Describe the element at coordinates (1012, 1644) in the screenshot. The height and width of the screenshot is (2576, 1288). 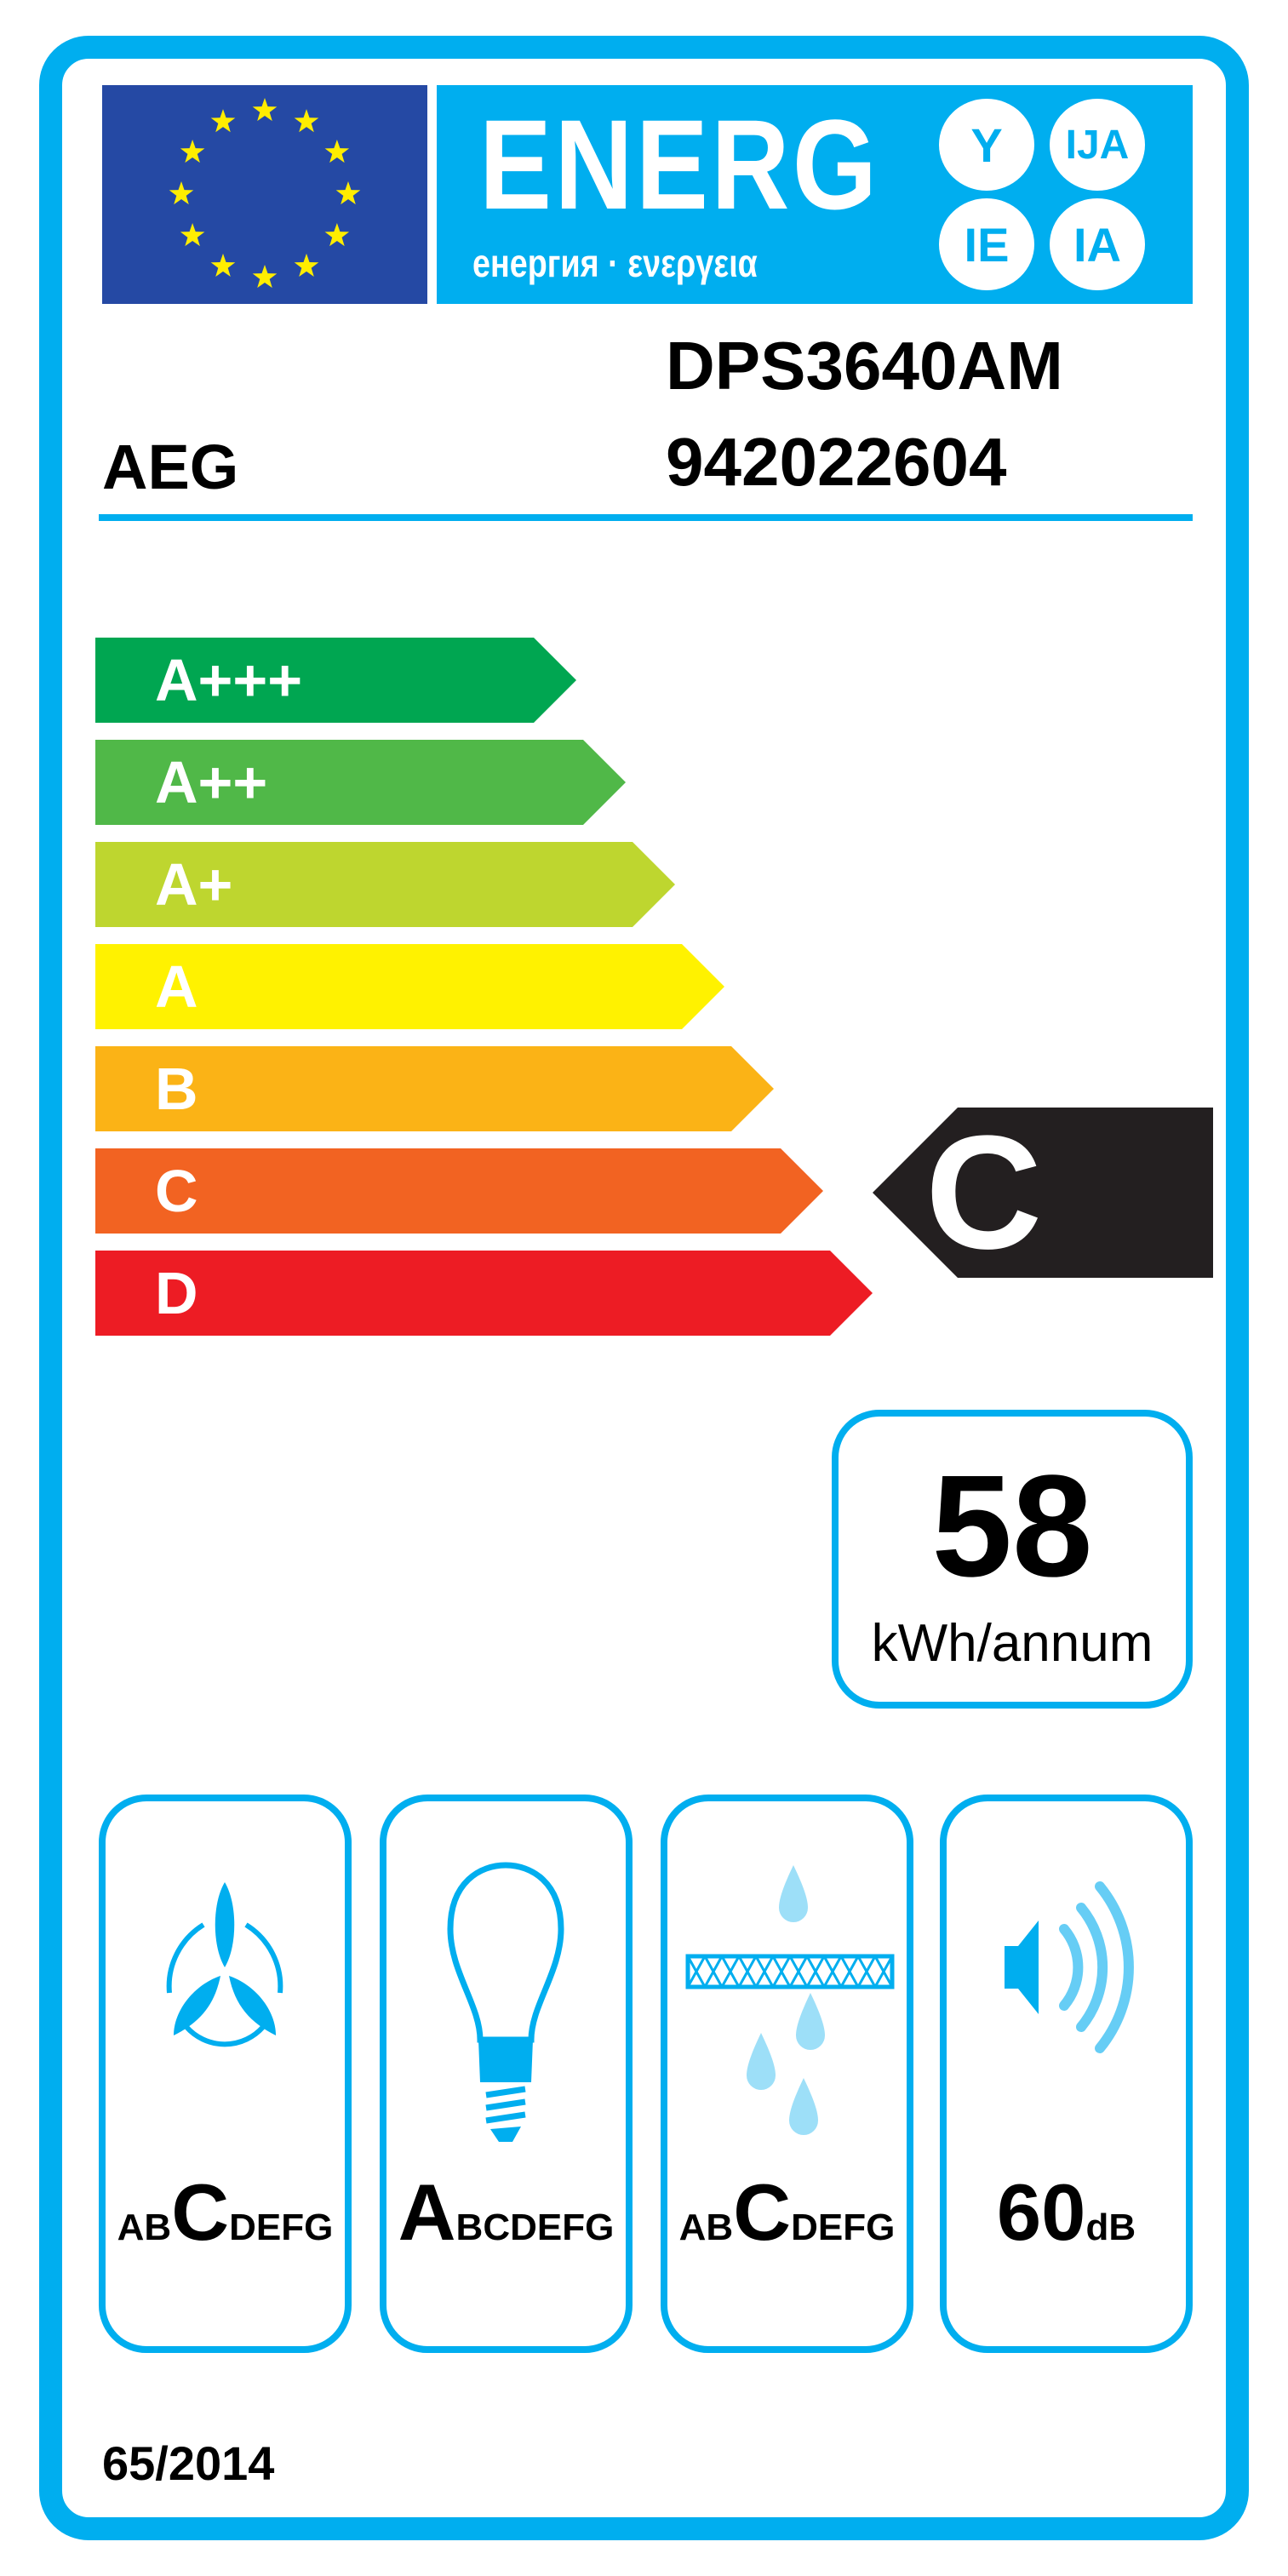
I see `consumption-unit: kWh/annum` at that location.